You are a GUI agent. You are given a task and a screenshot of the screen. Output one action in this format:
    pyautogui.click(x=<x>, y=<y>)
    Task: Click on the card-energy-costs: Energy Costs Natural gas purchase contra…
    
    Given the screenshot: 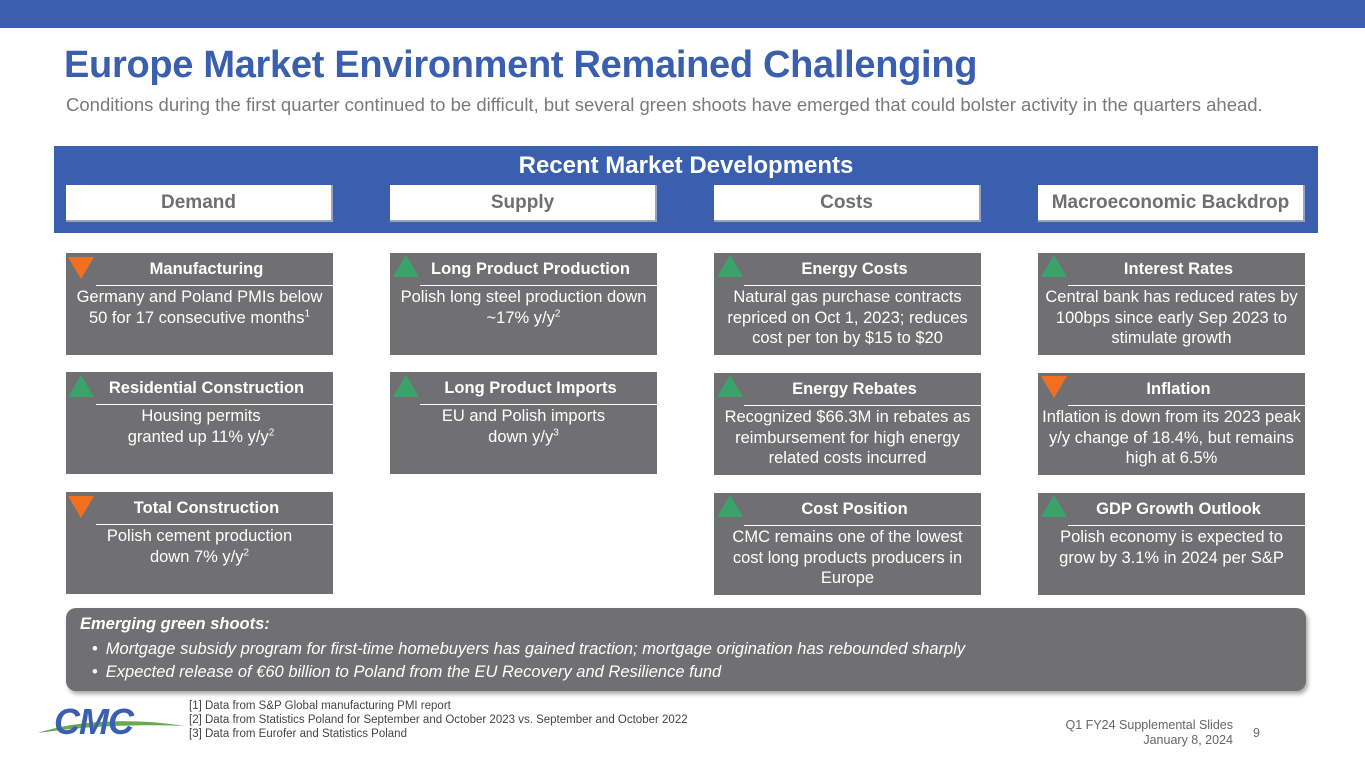 What is the action you would take?
    pyautogui.click(x=847, y=304)
    